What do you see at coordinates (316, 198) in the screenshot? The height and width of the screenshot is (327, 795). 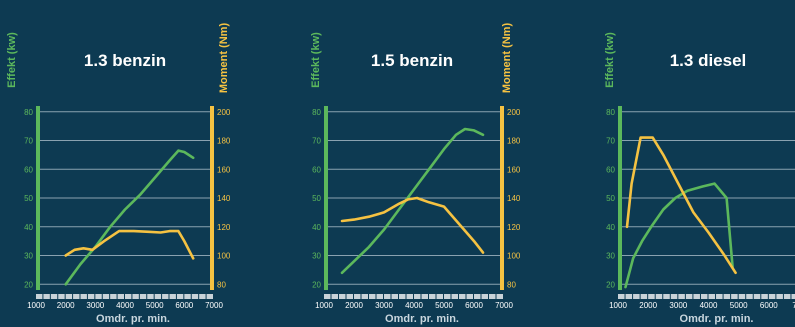 I see `left-tick-label: 50` at bounding box center [316, 198].